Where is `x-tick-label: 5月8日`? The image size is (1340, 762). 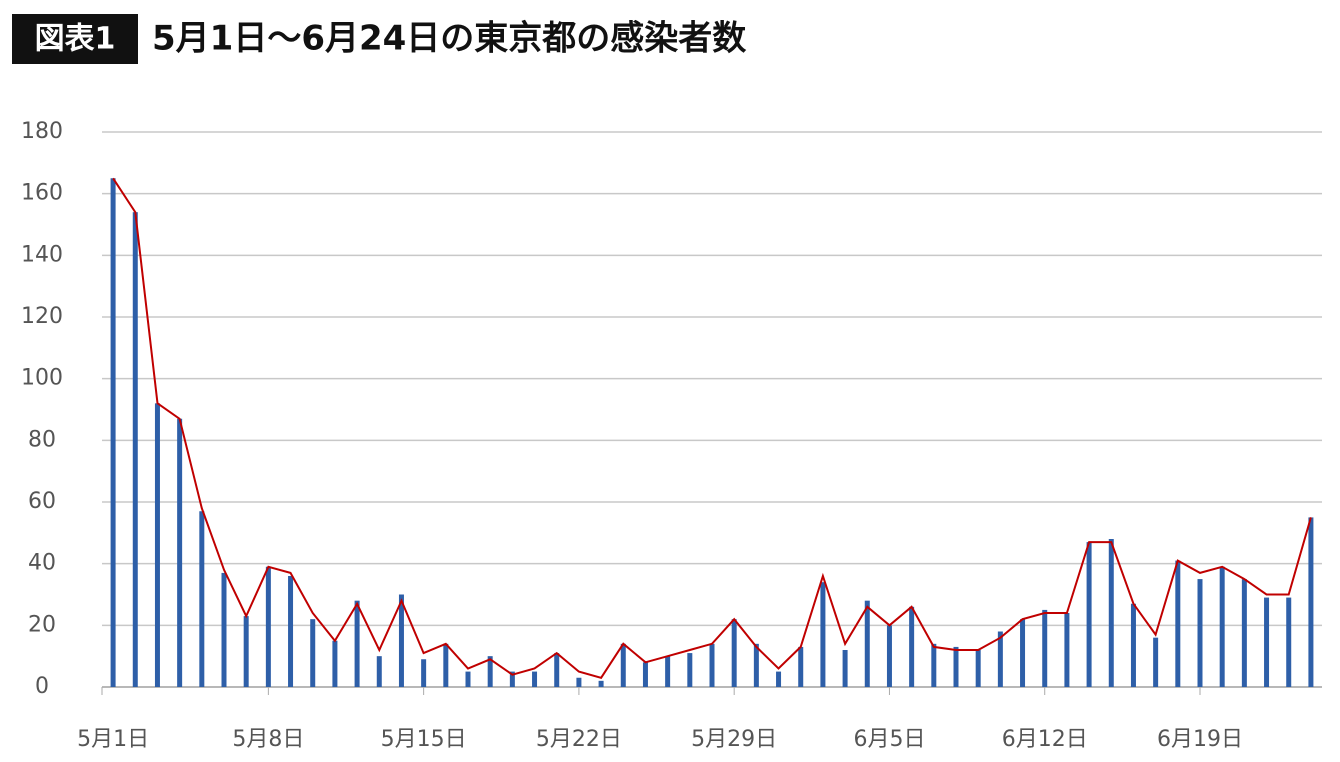
x-tick-label: 5月8日 is located at coordinates (268, 739).